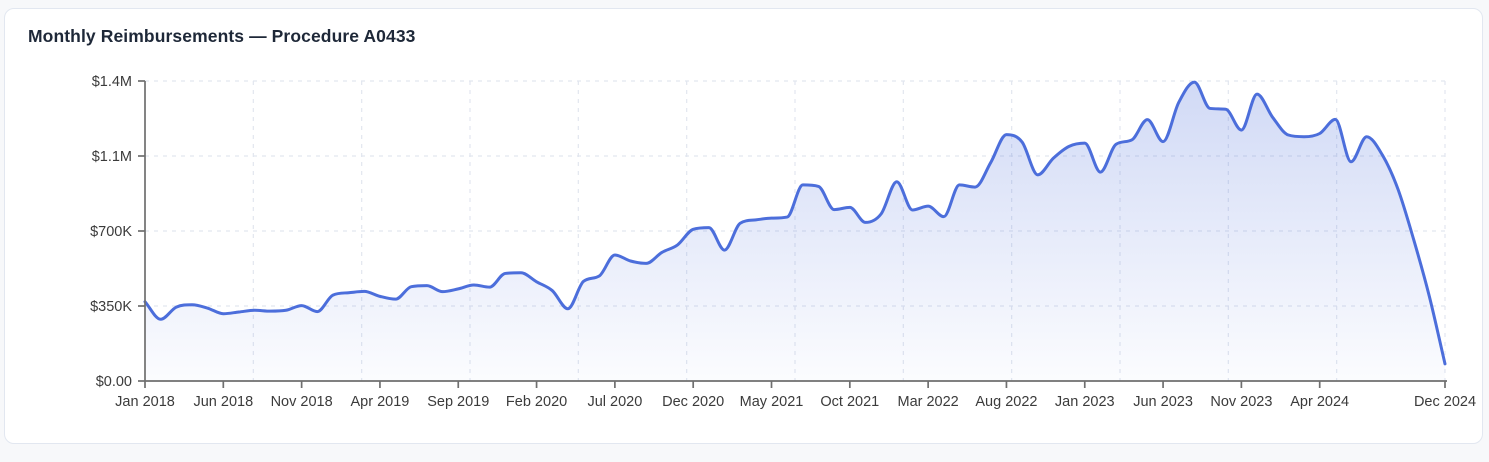 The height and width of the screenshot is (462, 1489). Describe the element at coordinates (111, 307) in the screenshot. I see `y-axis-label: $350K` at that location.